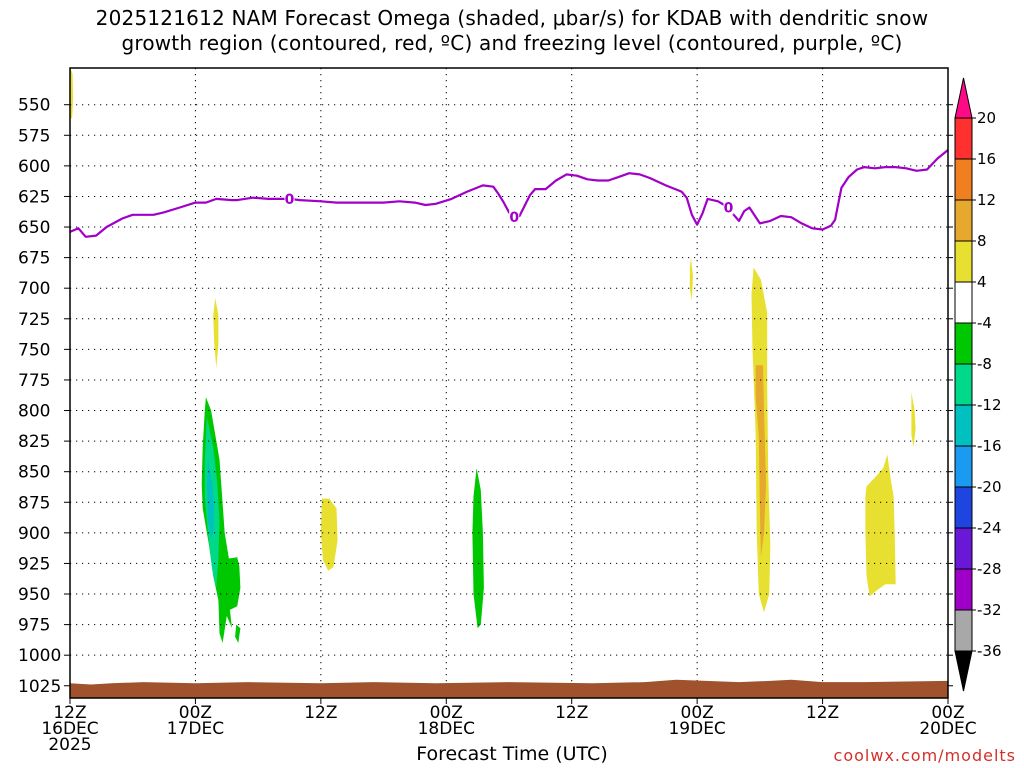 The height and width of the screenshot is (768, 1024). Describe the element at coordinates (989, 610) in the screenshot. I see `colorbar-label-12: -32` at that location.